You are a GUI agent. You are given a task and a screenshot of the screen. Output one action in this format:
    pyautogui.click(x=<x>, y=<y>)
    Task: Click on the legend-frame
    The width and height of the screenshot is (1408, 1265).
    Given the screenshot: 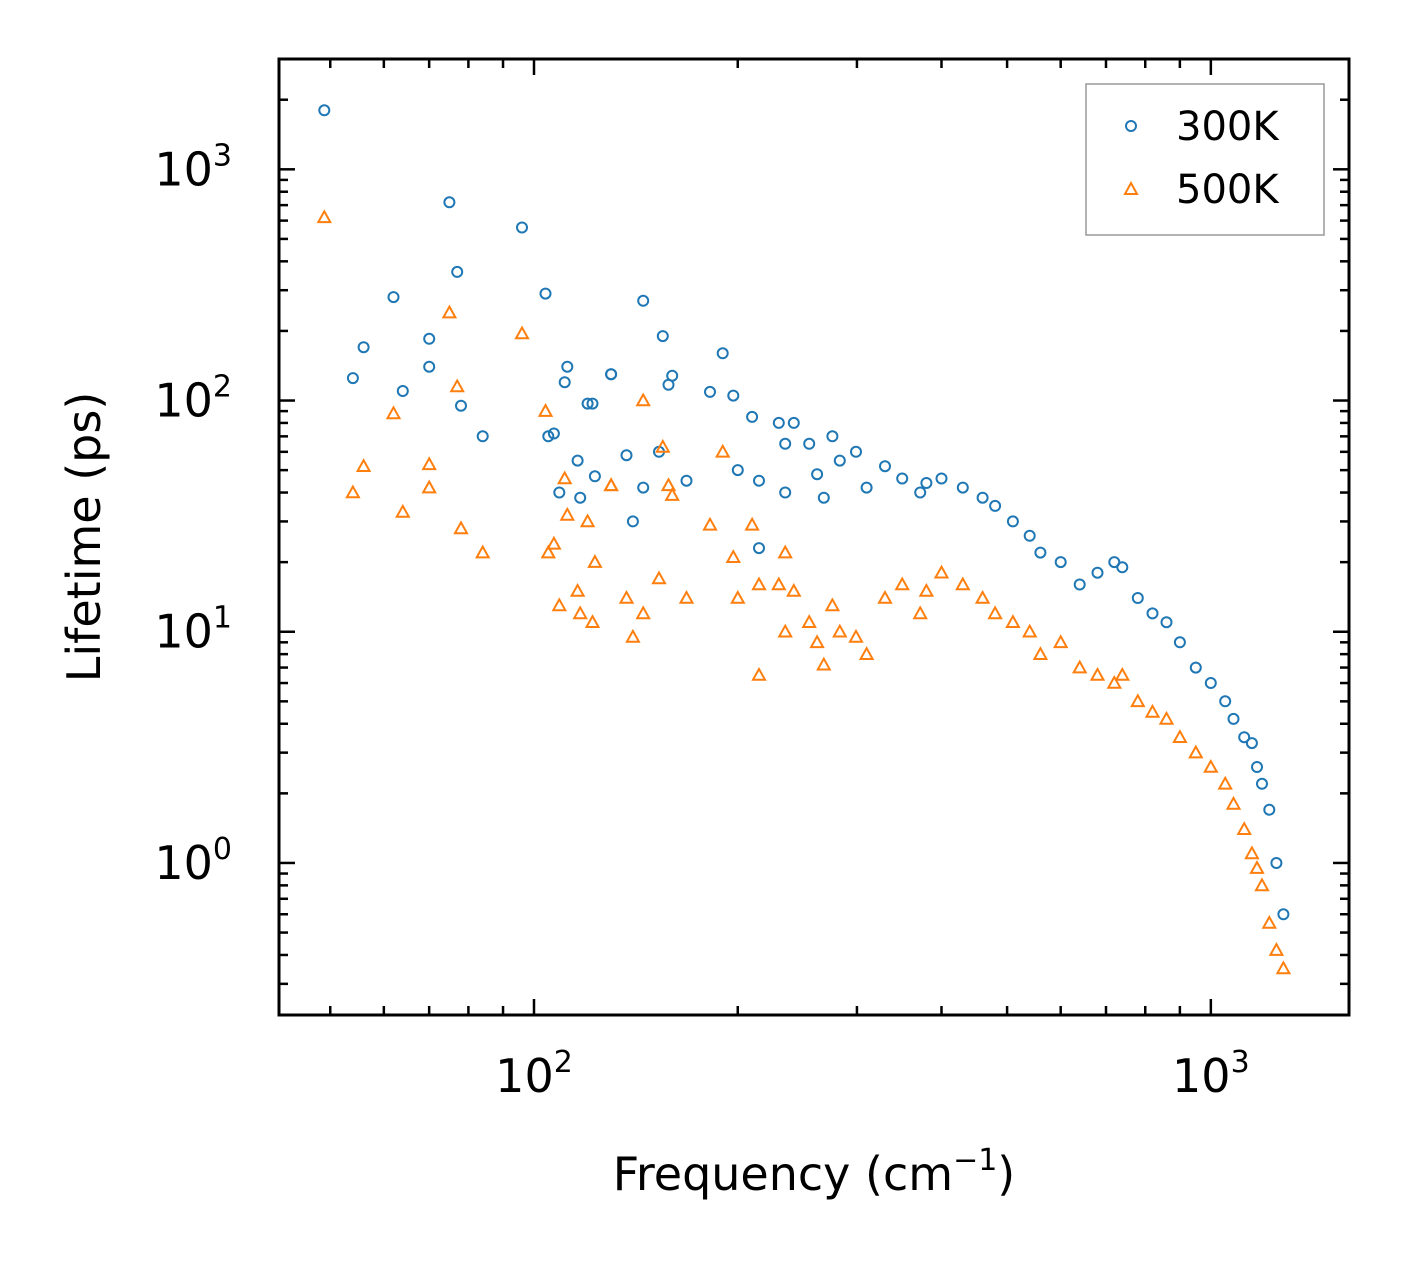 What is the action you would take?
    pyautogui.click(x=1205, y=159)
    